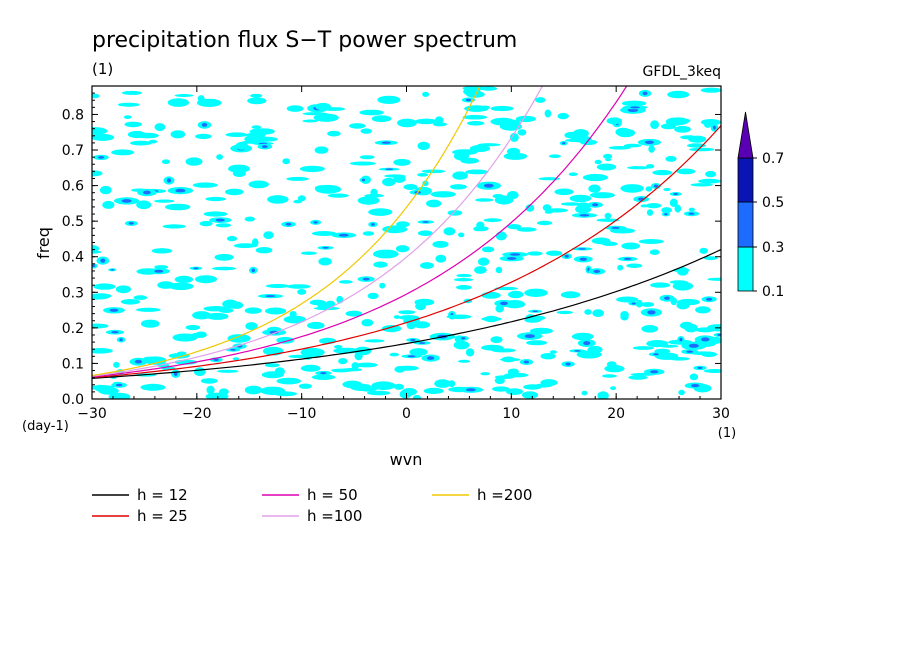 The width and height of the screenshot is (904, 654). I want to click on colorbar: 0.1 0.3 0.5 0.7, so click(760, 205).